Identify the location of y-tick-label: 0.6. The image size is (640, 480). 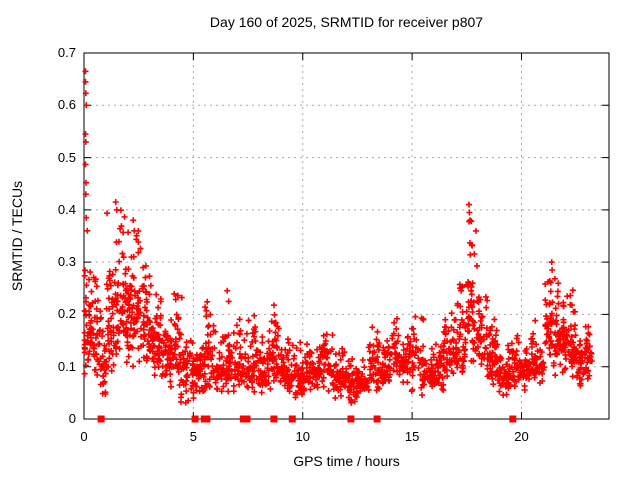
(66, 105).